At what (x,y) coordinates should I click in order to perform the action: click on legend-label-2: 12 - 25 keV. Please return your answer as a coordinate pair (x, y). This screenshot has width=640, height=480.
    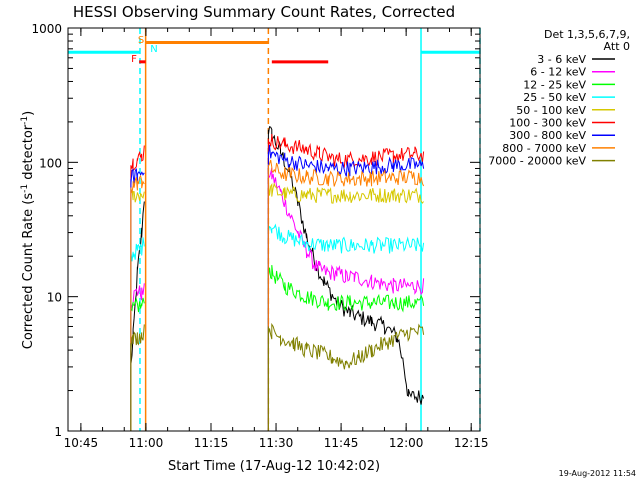
    Looking at the image, I should click on (554, 84).